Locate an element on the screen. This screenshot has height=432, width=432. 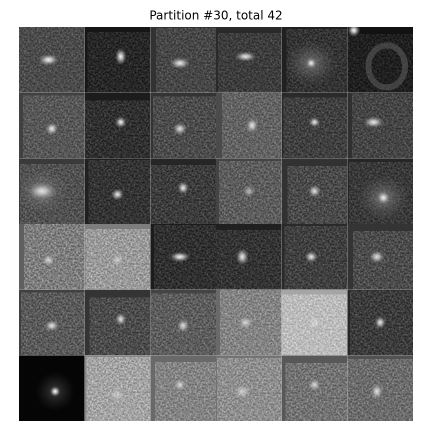
title: Partition #30, total 42 is located at coordinates (215, 16).